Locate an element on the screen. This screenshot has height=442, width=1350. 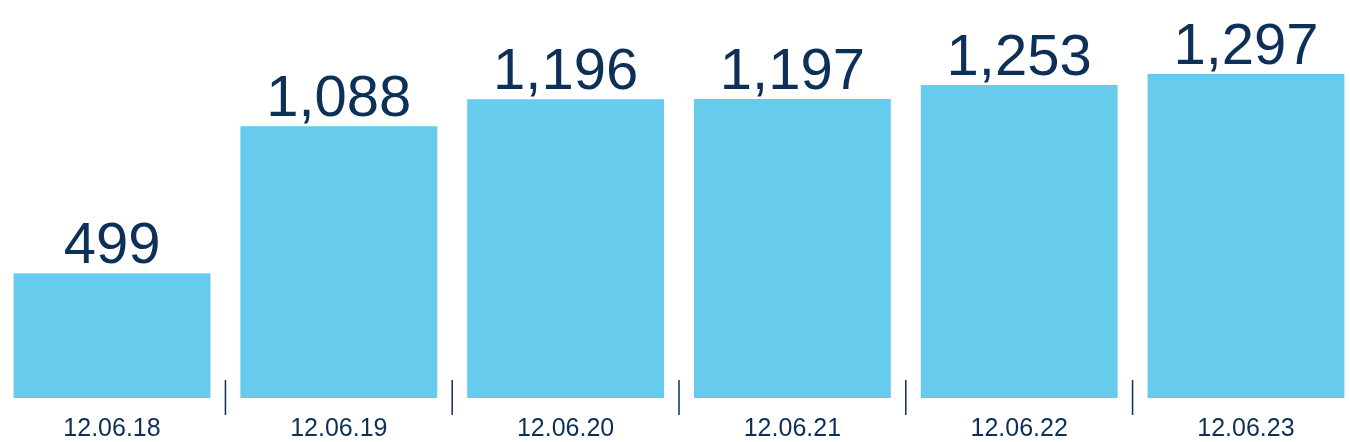
x-tick-label: 12.06.20 is located at coordinates (565, 427).